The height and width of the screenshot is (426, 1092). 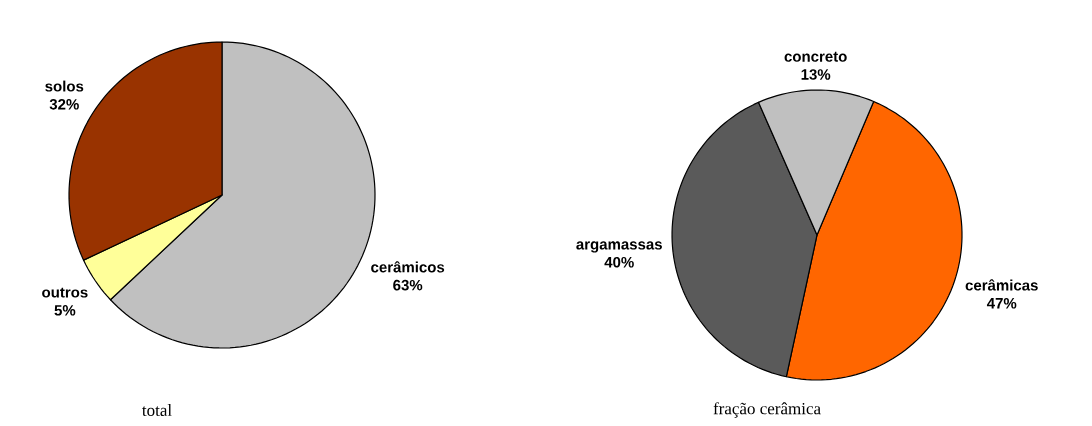 What do you see at coordinates (65, 310) in the screenshot?
I see `data-label: 5%` at bounding box center [65, 310].